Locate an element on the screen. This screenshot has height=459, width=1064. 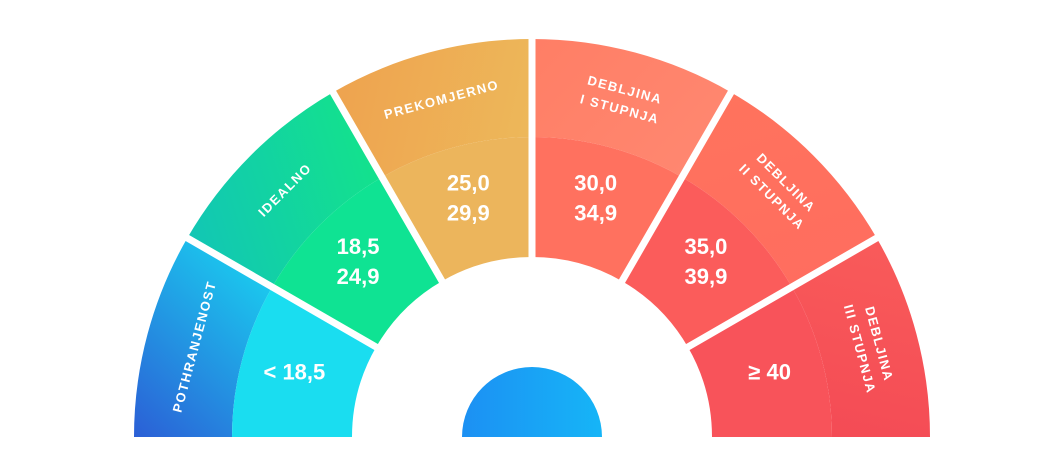
segment-range-line: 34,9 is located at coordinates (595, 212).